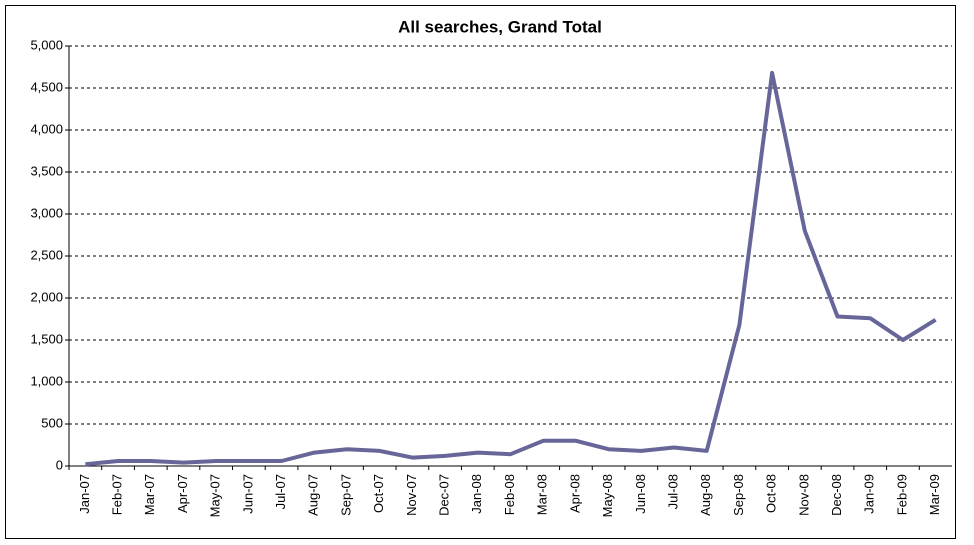 This screenshot has height=545, width=974. Describe the element at coordinates (46, 86) in the screenshot. I see `y-tick-label: 4,500` at that location.